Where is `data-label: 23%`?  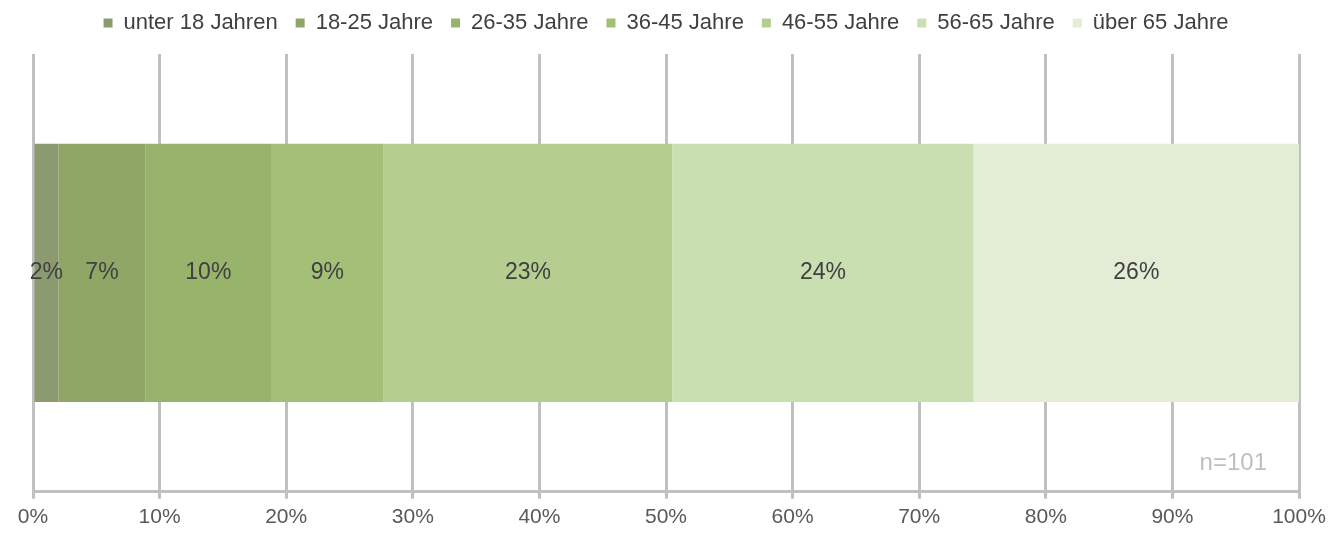
data-label: 23% is located at coordinates (528, 271).